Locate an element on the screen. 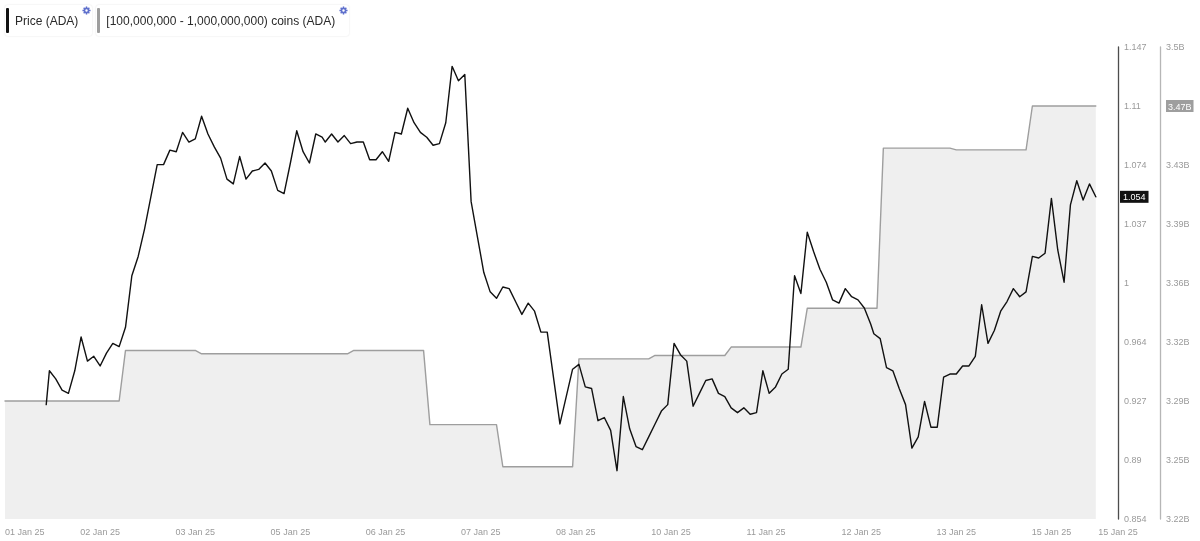 This screenshot has width=1200, height=541. x-tick-label: 07 Jan 25 is located at coordinates (480, 531).